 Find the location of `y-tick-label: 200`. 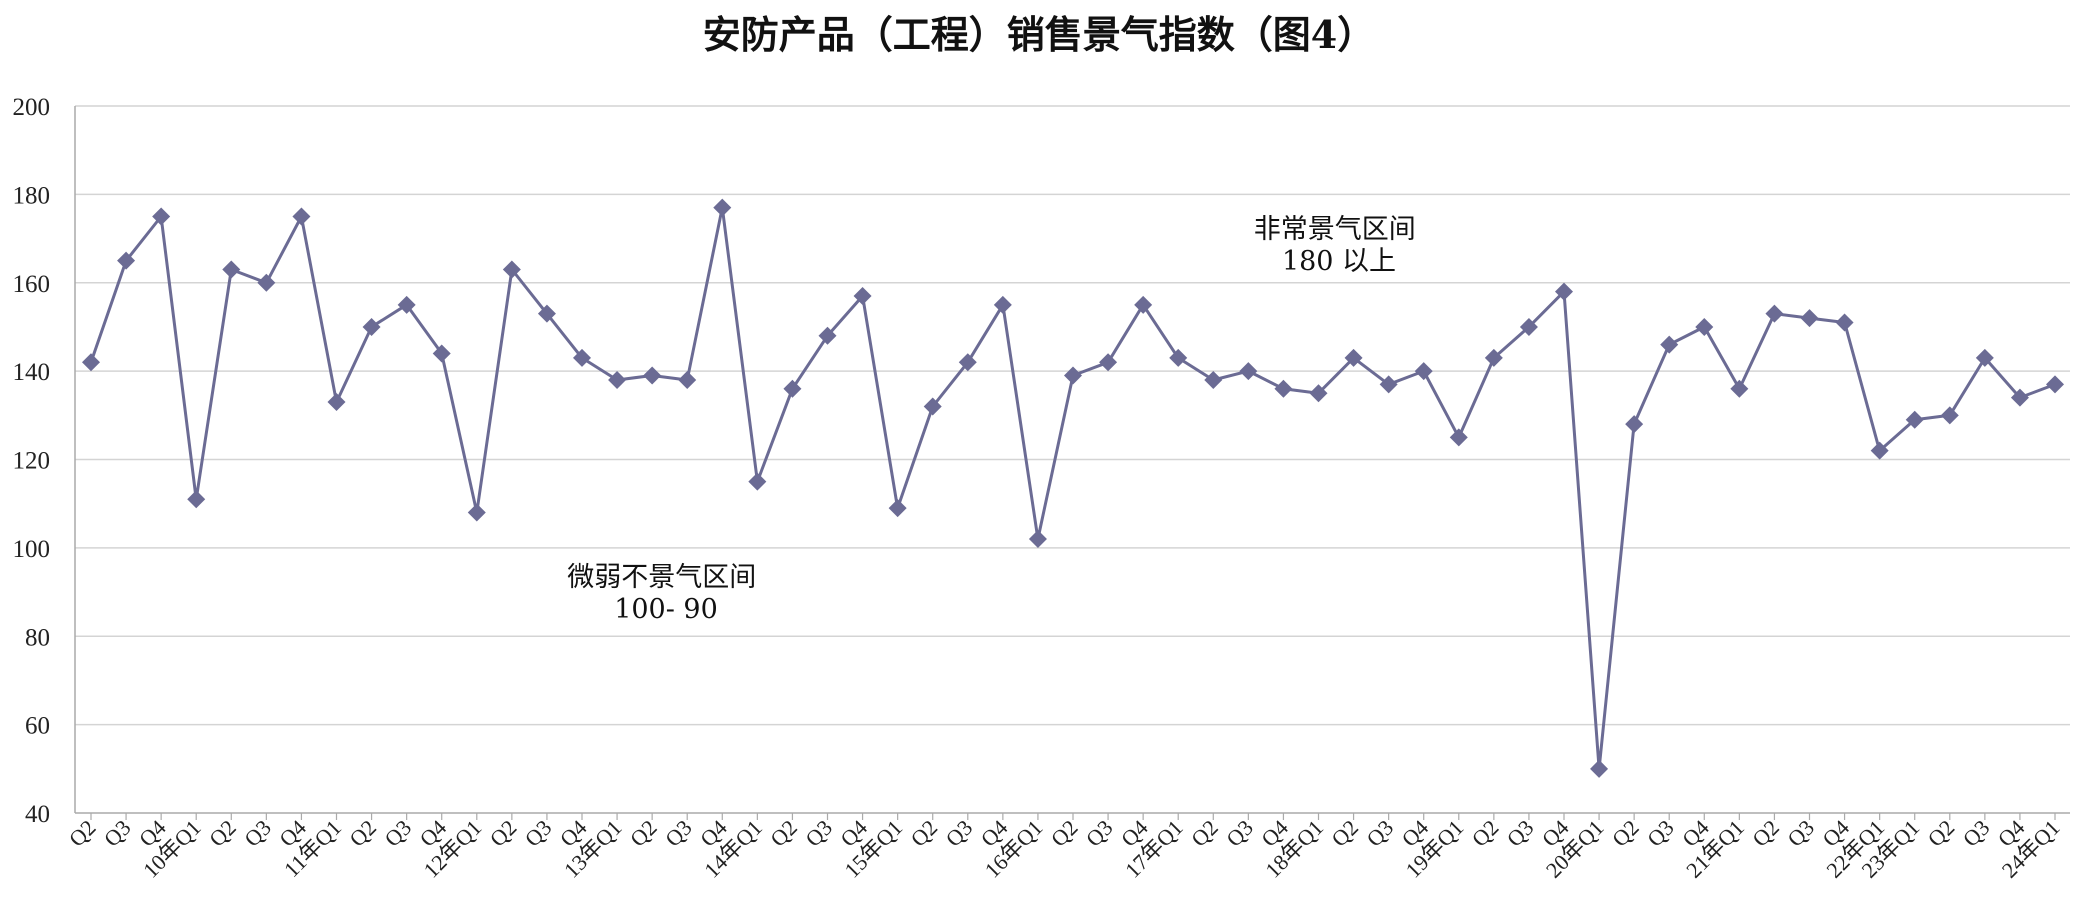

y-tick-label: 200 is located at coordinates (32, 107).